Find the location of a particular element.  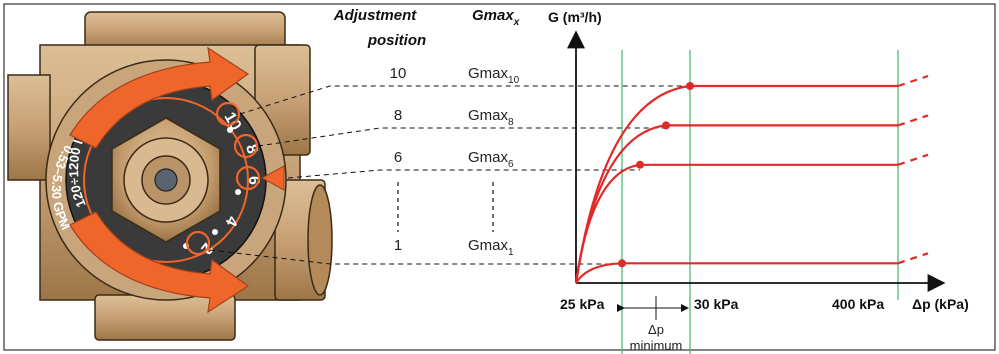

x-tick-400kpa: 400 kPa is located at coordinates (858, 304).